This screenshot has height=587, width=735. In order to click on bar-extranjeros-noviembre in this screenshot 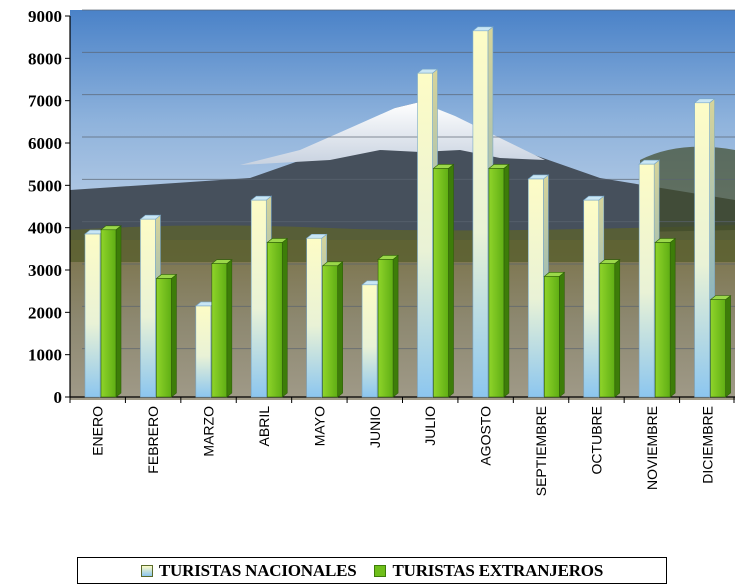, I will do `click(665, 317)`.